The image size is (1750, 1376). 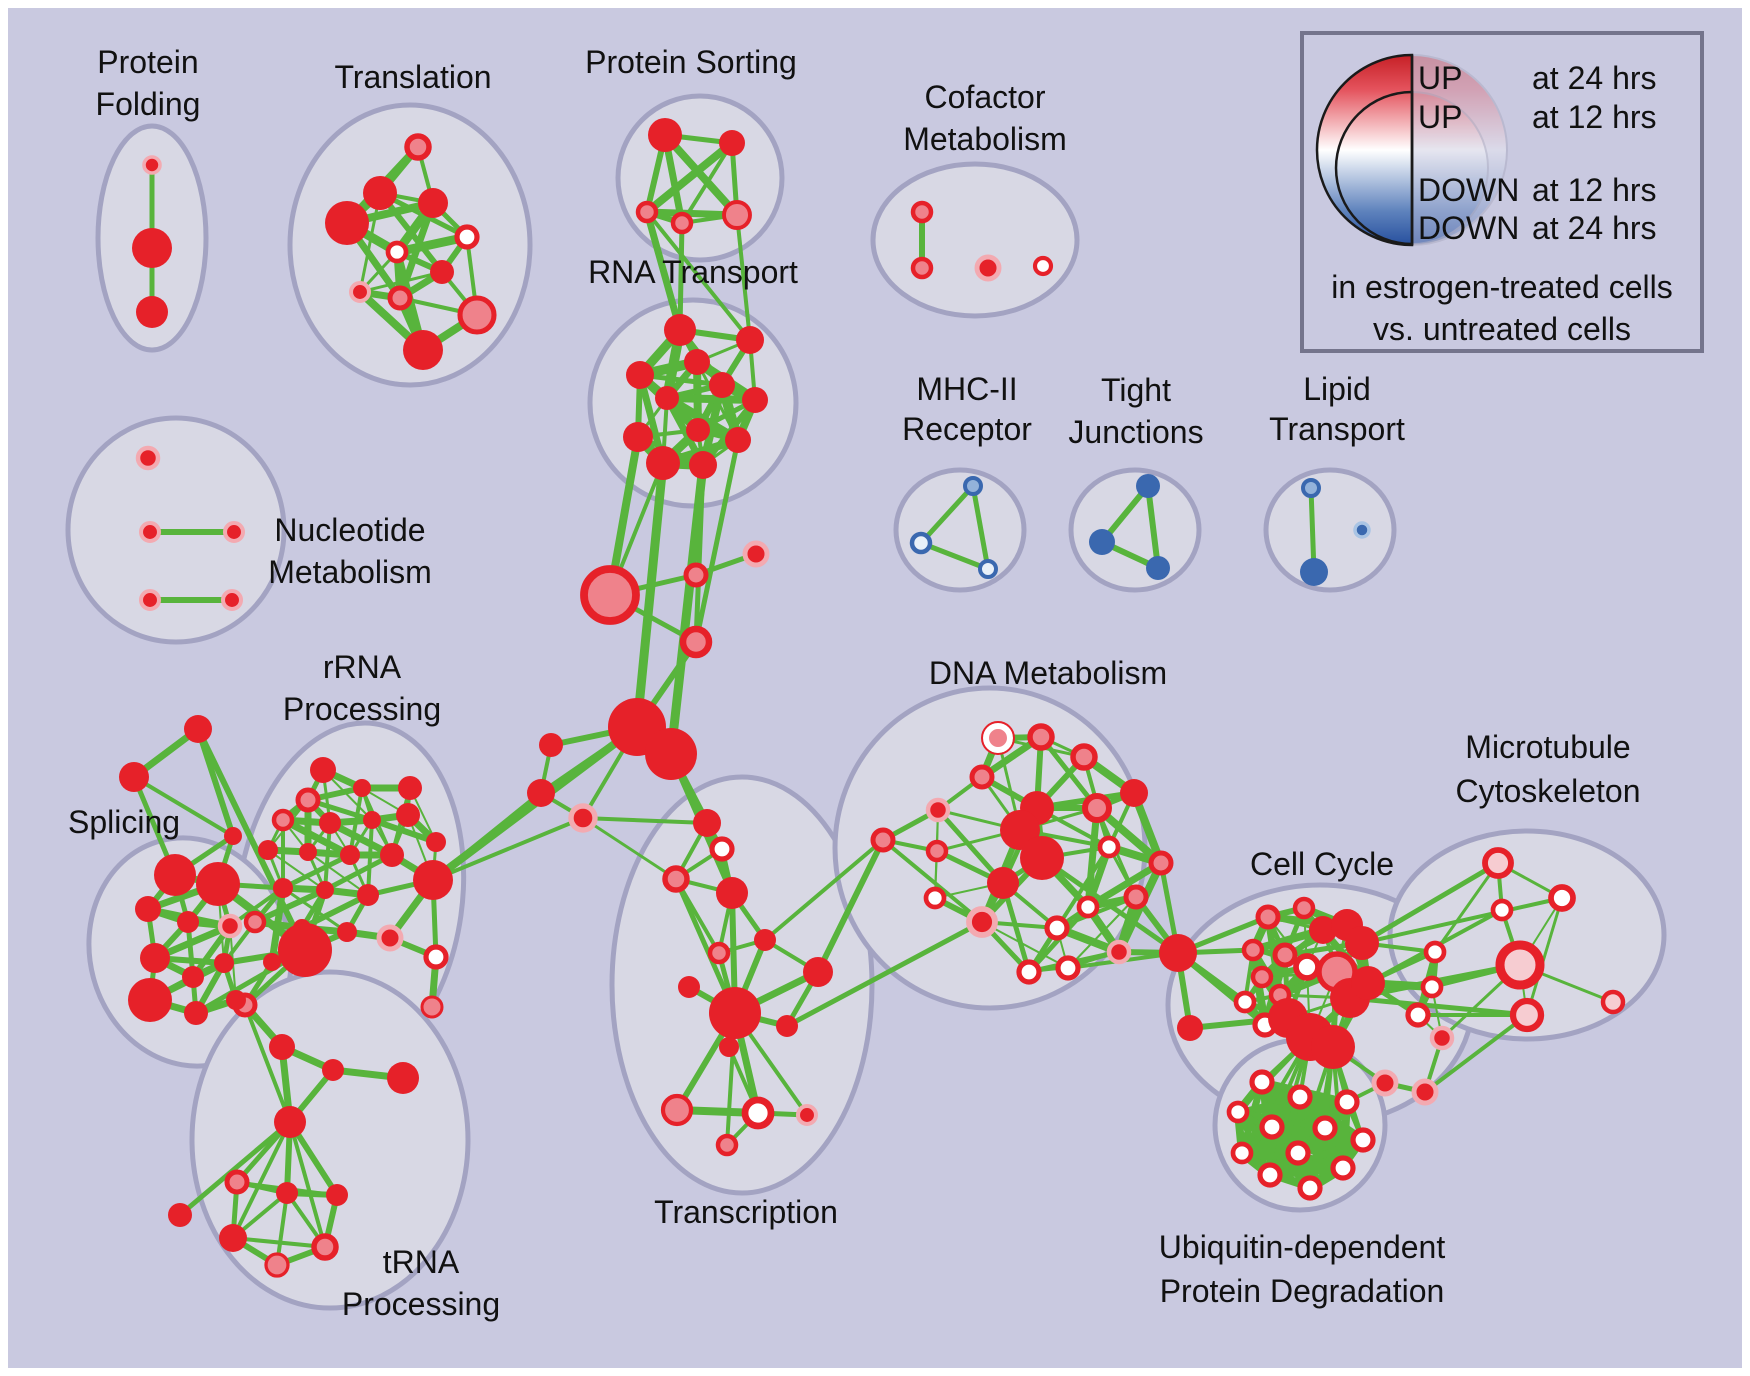 I want to click on cluster-label-mhc: MHC-II, so click(x=966, y=389).